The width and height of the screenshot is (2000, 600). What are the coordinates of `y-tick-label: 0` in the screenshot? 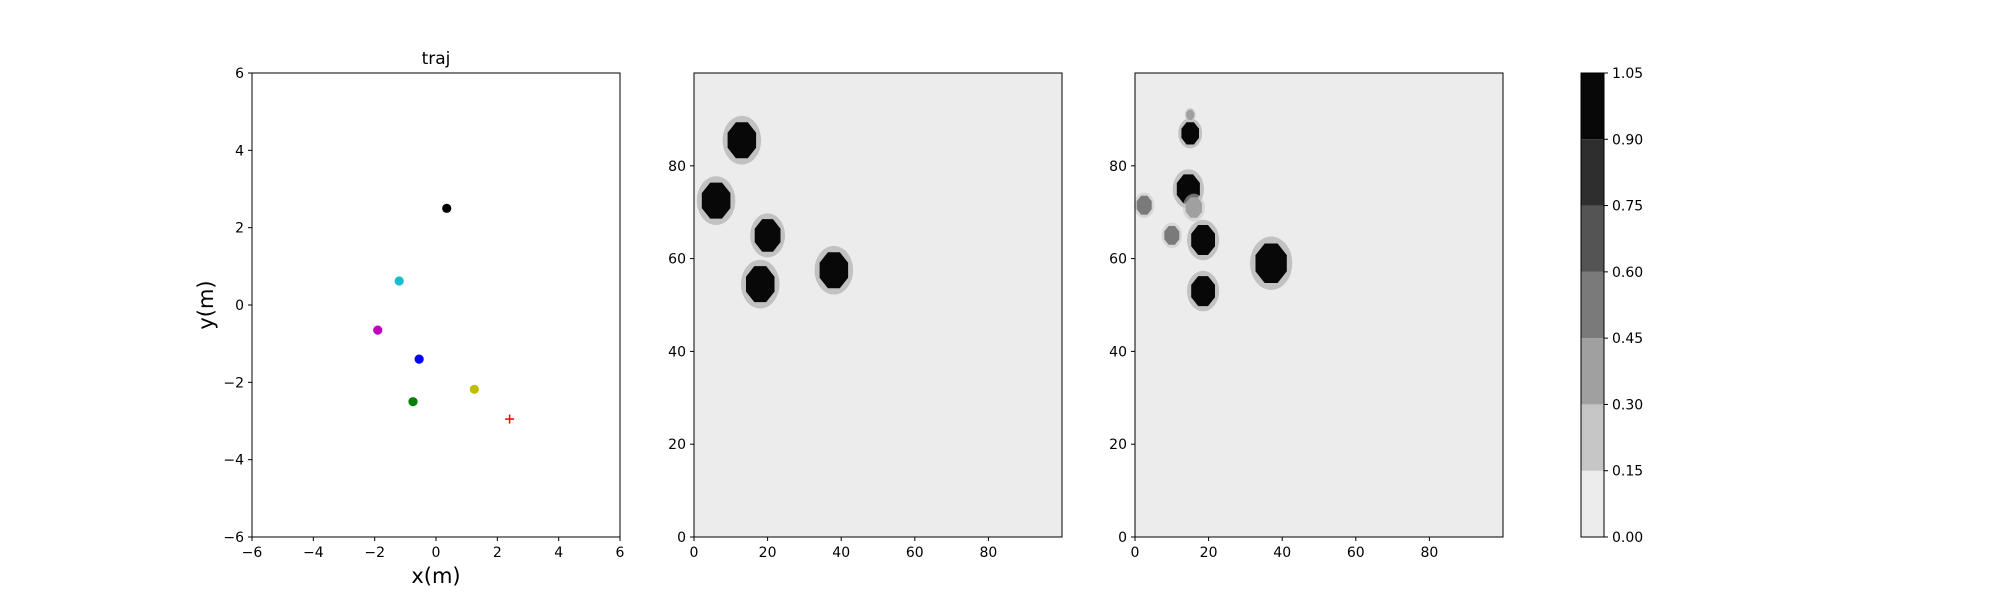 It's located at (239, 306).